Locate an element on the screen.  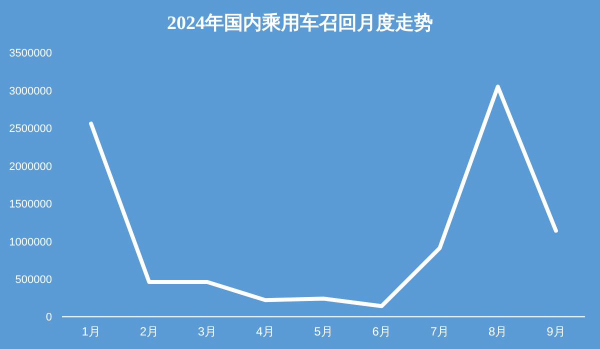
x-tick-label: 2月 is located at coordinates (149, 331).